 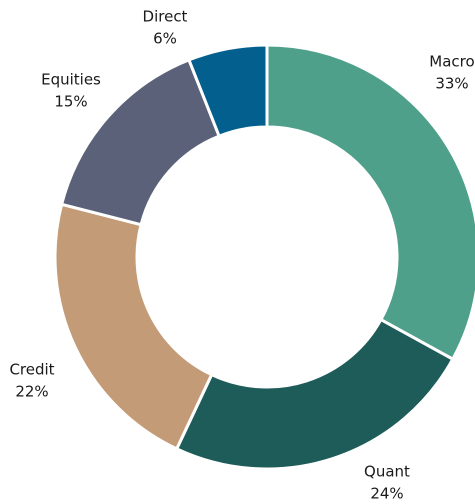 What do you see at coordinates (386, 494) in the screenshot?
I see `slice-value: 24%` at bounding box center [386, 494].